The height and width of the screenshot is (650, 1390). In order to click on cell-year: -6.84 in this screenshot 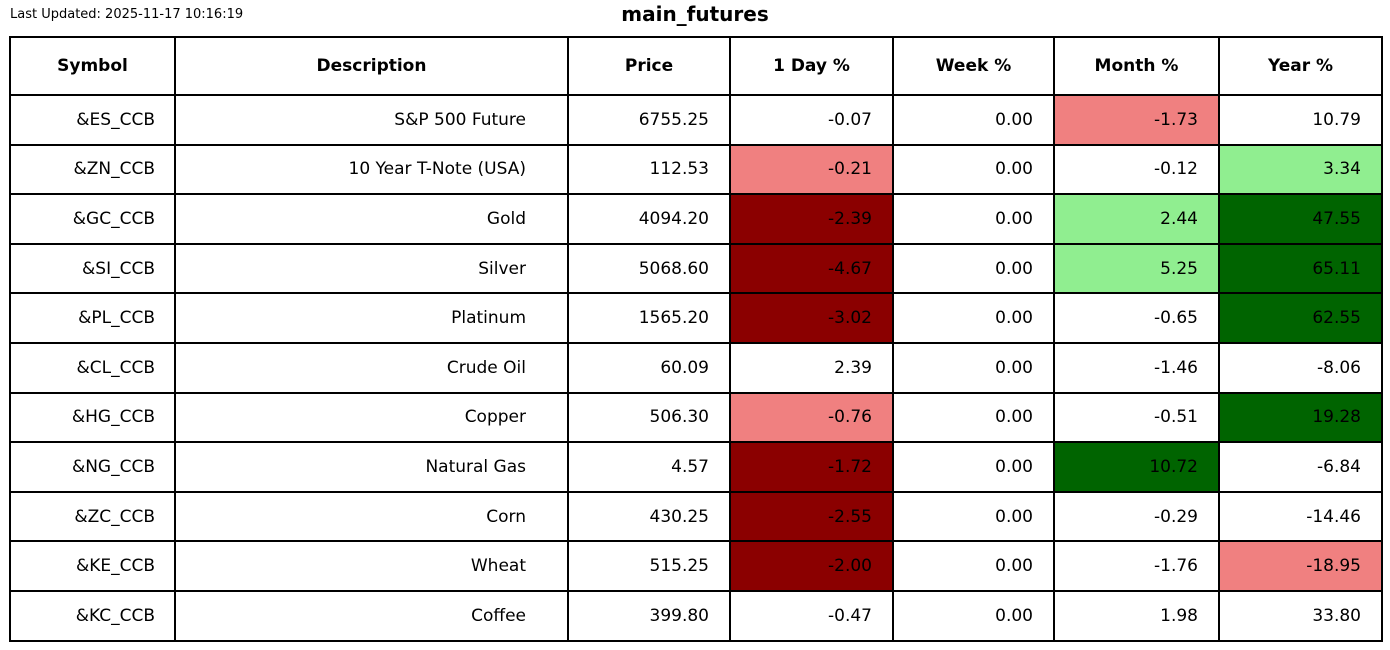, I will do `click(1300, 467)`.